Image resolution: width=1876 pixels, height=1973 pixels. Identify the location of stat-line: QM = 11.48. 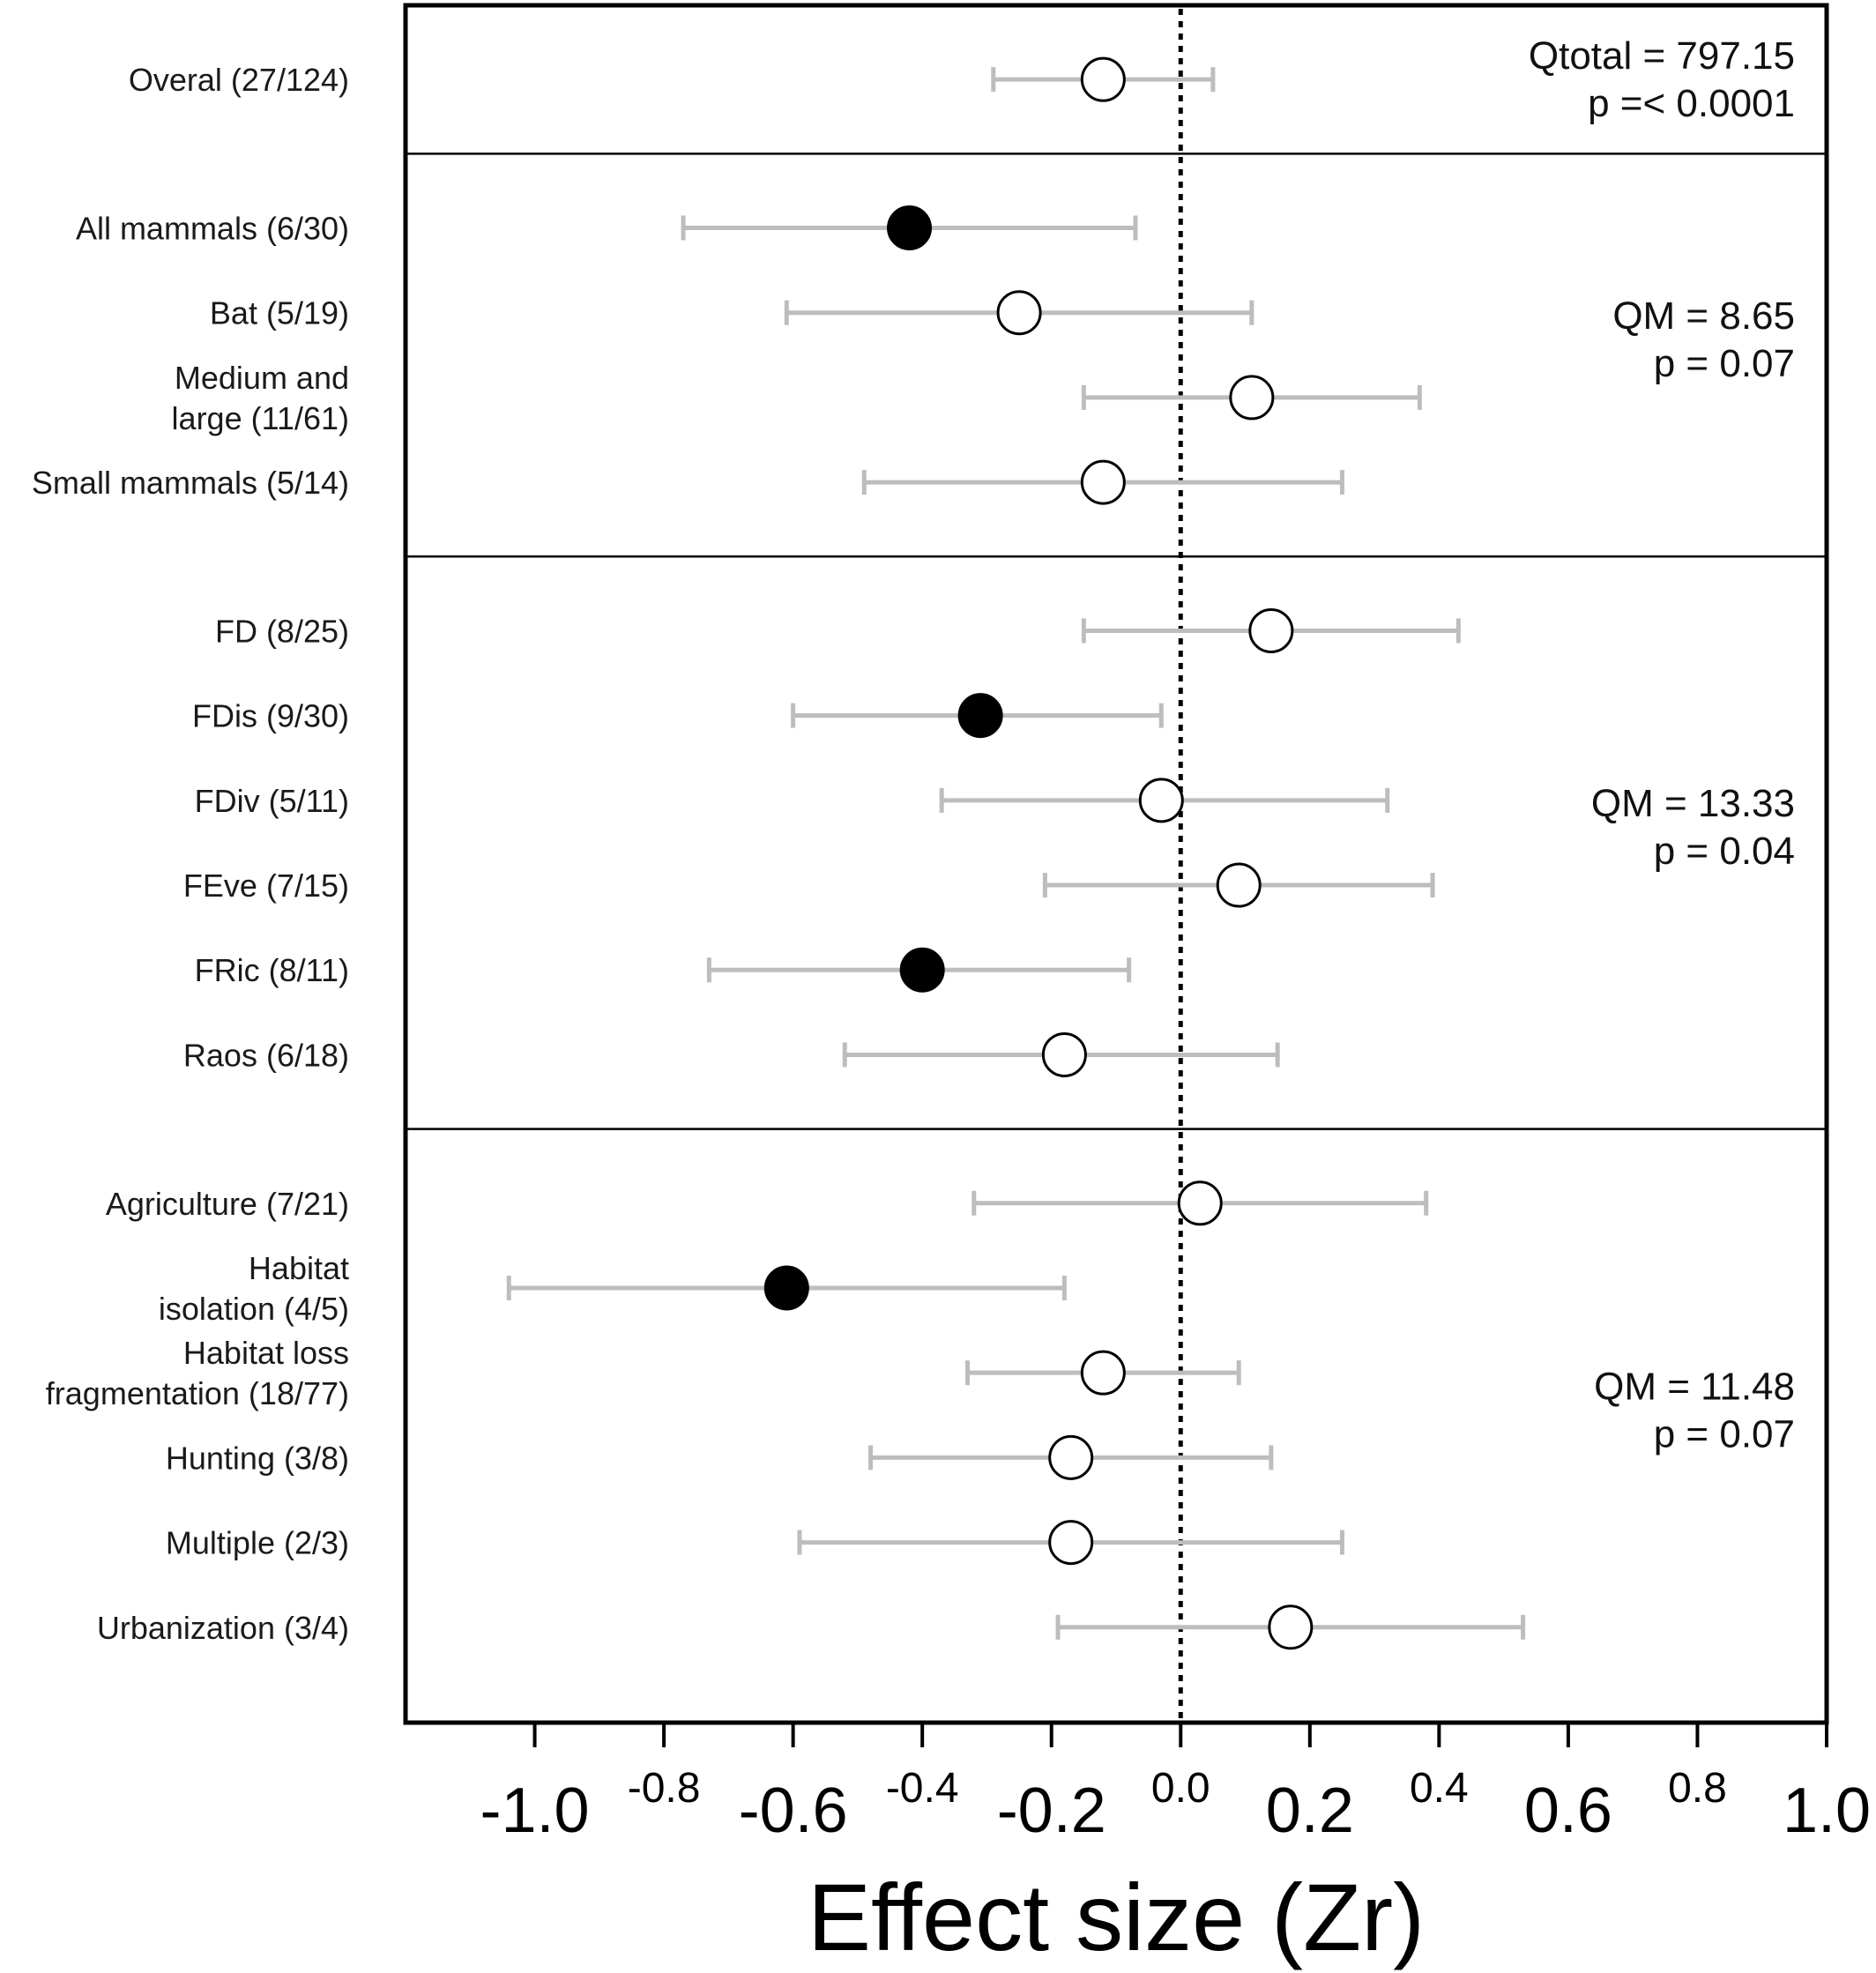
(1694, 1386).